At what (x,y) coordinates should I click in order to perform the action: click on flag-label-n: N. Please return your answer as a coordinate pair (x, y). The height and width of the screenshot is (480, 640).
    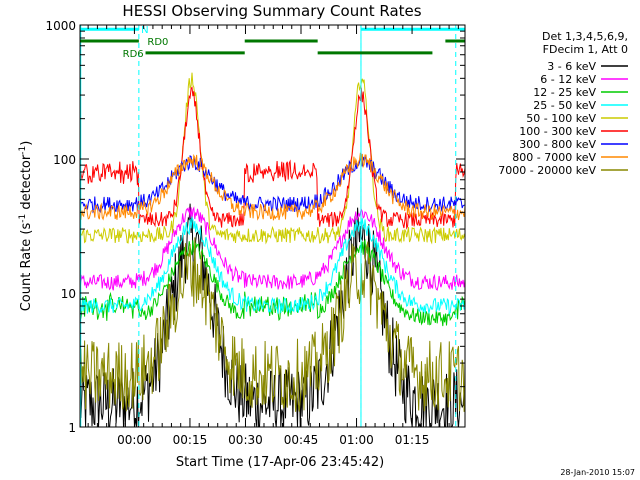
    Looking at the image, I should click on (144, 30).